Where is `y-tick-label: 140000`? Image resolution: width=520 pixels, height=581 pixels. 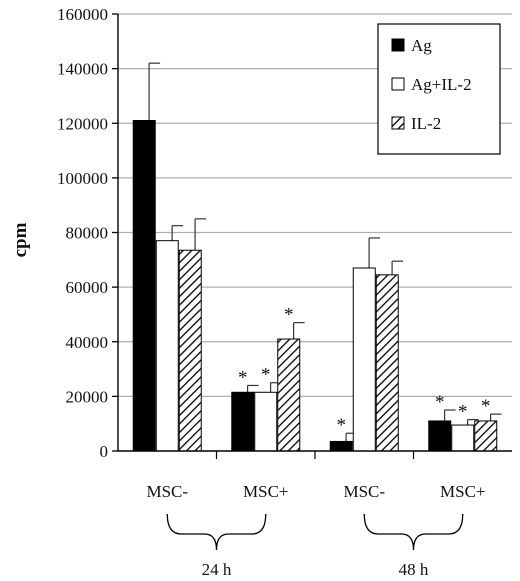 y-tick-label: 140000 is located at coordinates (82, 69).